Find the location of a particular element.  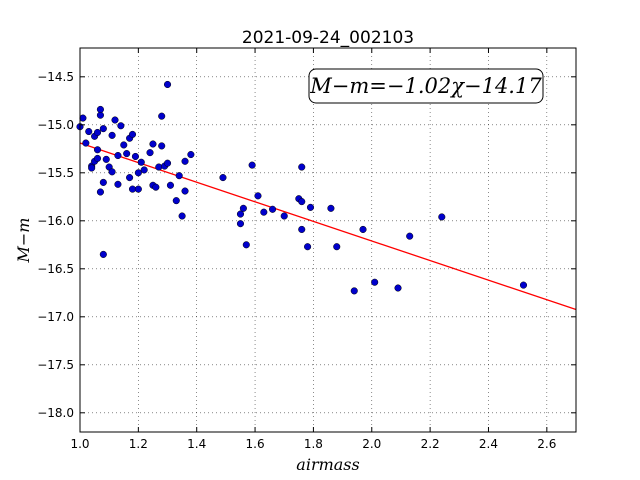

y-tick-label: −15.5 is located at coordinates (55, 173).